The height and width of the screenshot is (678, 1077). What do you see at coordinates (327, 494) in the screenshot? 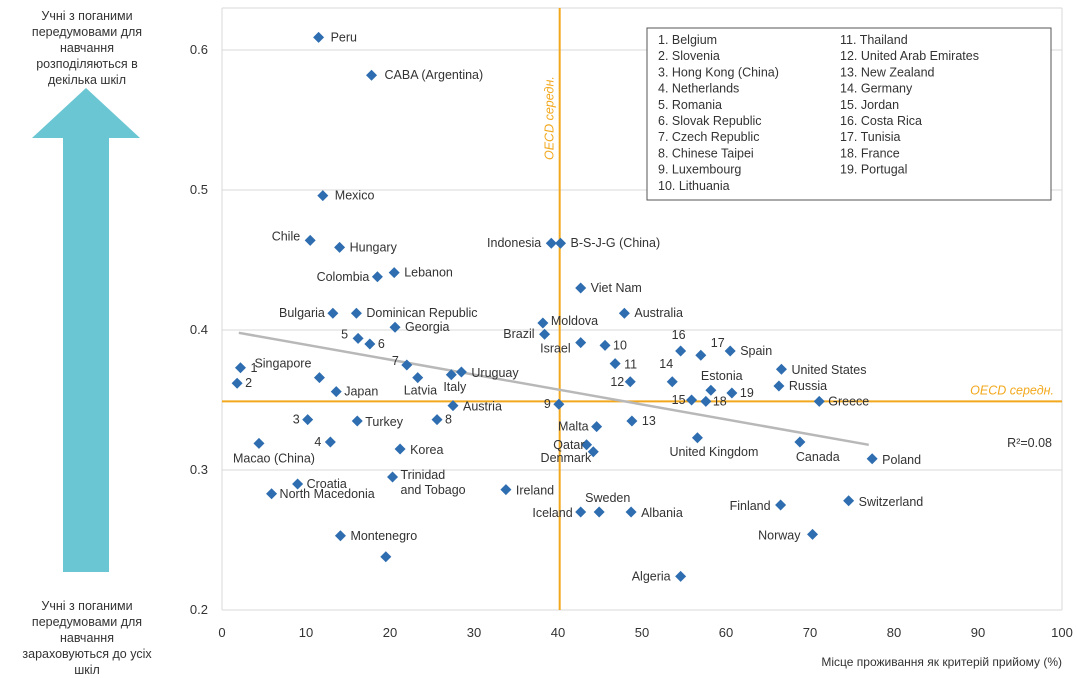
I see `point-label: North Macedonia` at bounding box center [327, 494].